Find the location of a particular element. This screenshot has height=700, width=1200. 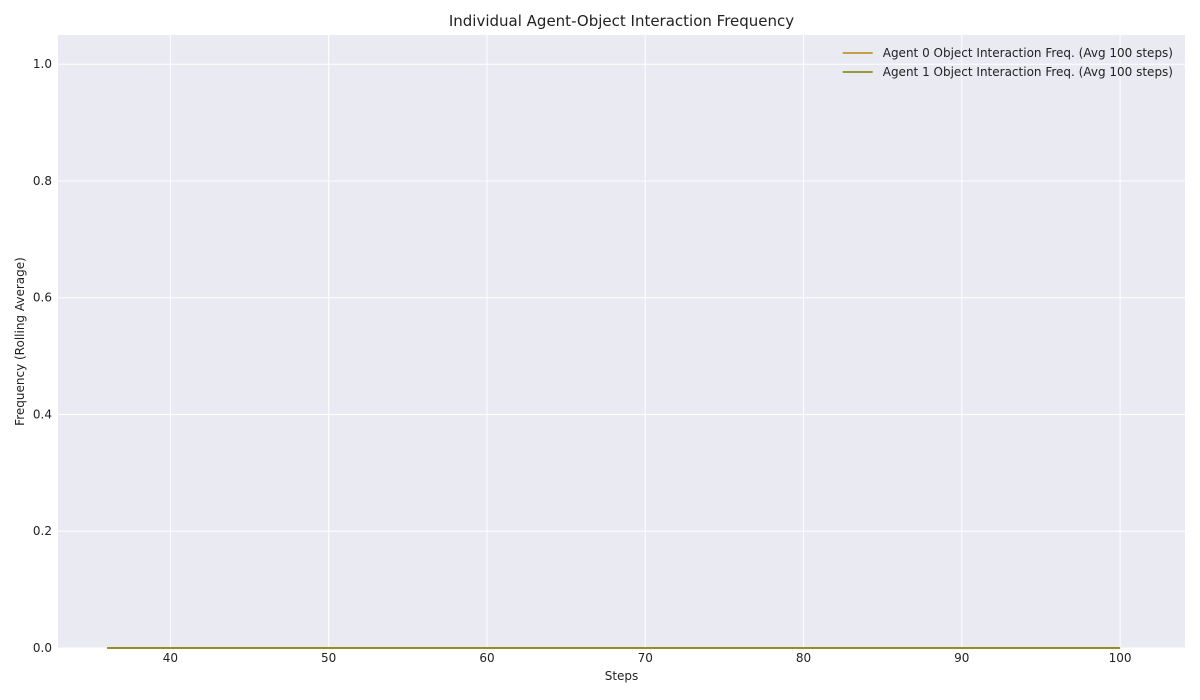

x-tick-label: 90 is located at coordinates (961, 658).